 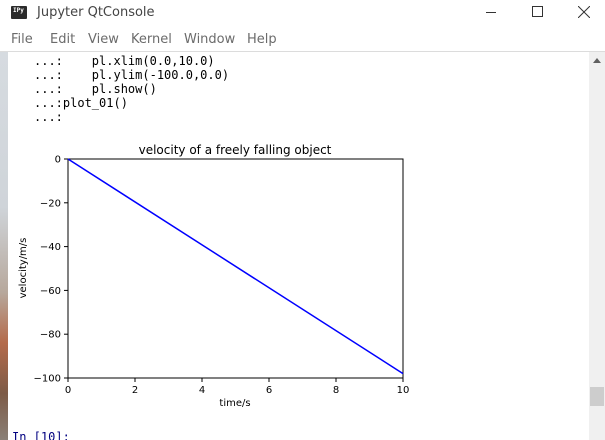 I want to click on console-line: ...: pl.ylim(-100.0,0.0), so click(x=131, y=75).